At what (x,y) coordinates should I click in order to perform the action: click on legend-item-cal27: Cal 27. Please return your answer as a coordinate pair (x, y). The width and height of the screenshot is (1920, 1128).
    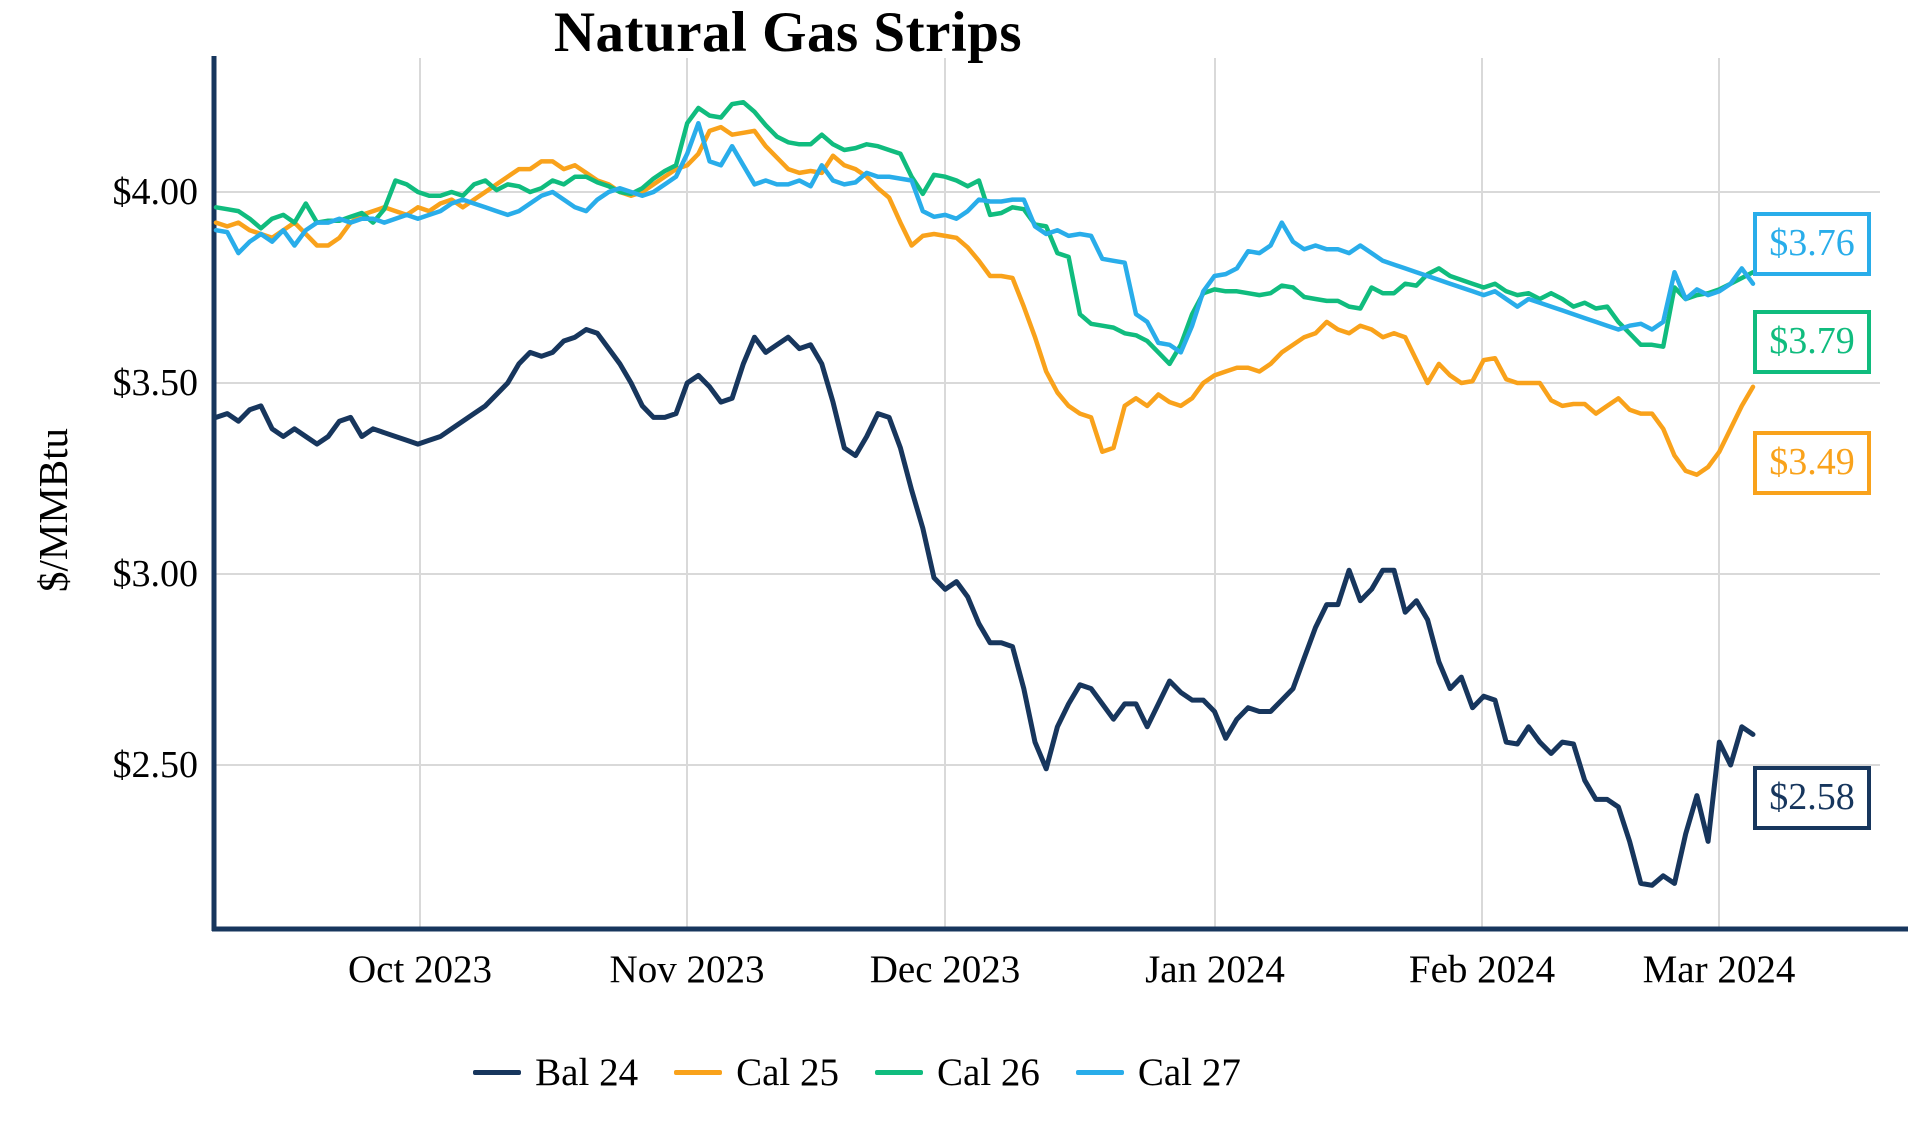
    Looking at the image, I should click on (1158, 1072).